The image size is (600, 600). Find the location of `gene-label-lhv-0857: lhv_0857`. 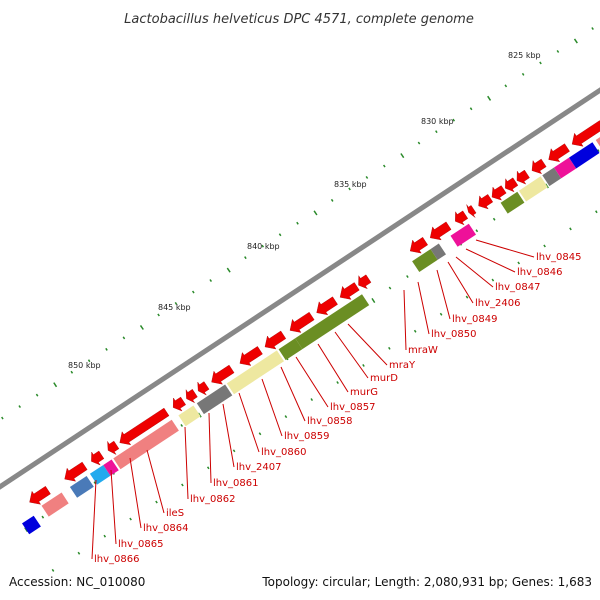

gene-label-lhv-0857: lhv_0857 is located at coordinates (352, 407).